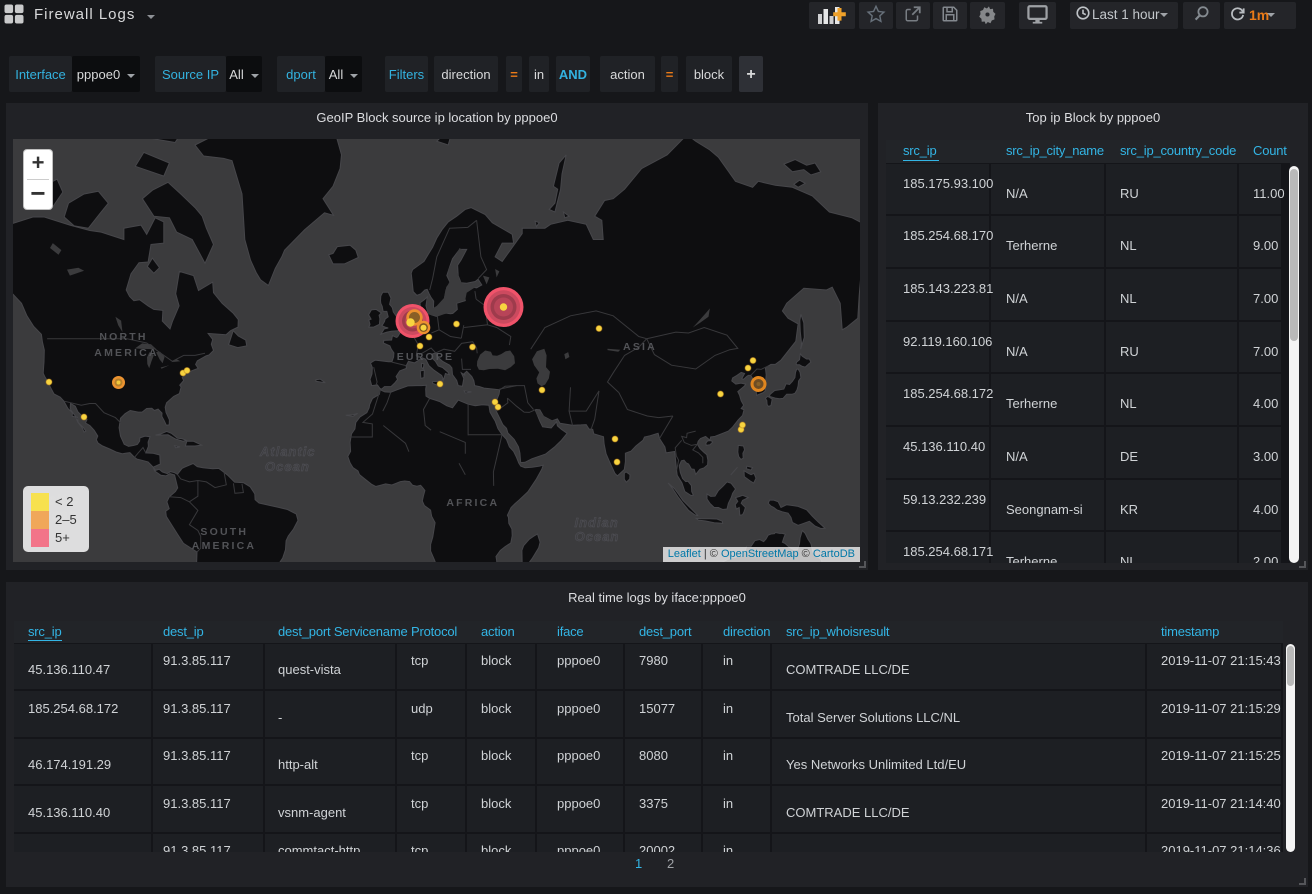  I want to click on svg-text: AFRICA, so click(472, 503).